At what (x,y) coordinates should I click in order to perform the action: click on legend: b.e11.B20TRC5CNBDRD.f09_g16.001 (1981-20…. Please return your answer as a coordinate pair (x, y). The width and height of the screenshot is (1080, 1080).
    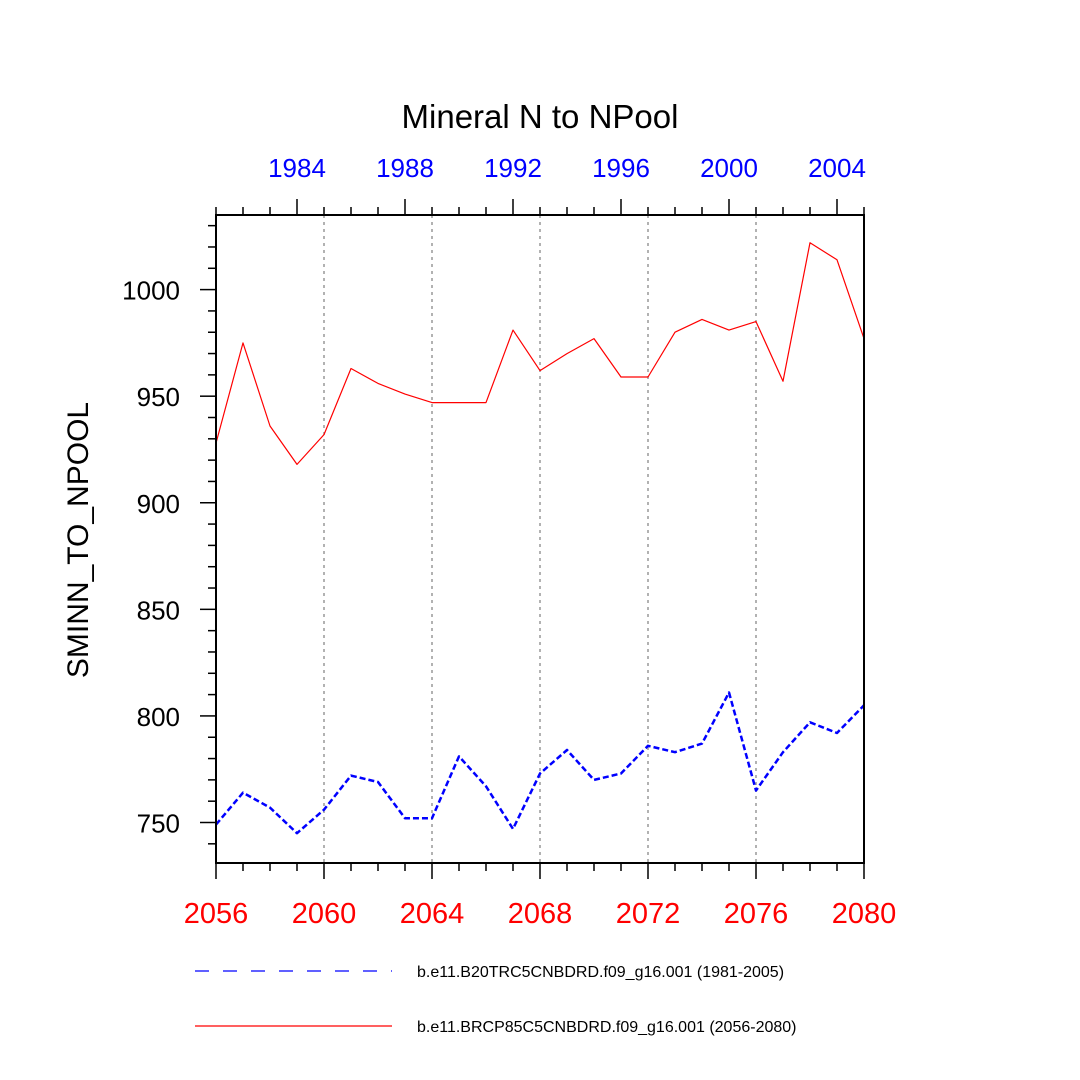
    Looking at the image, I should click on (495, 1000).